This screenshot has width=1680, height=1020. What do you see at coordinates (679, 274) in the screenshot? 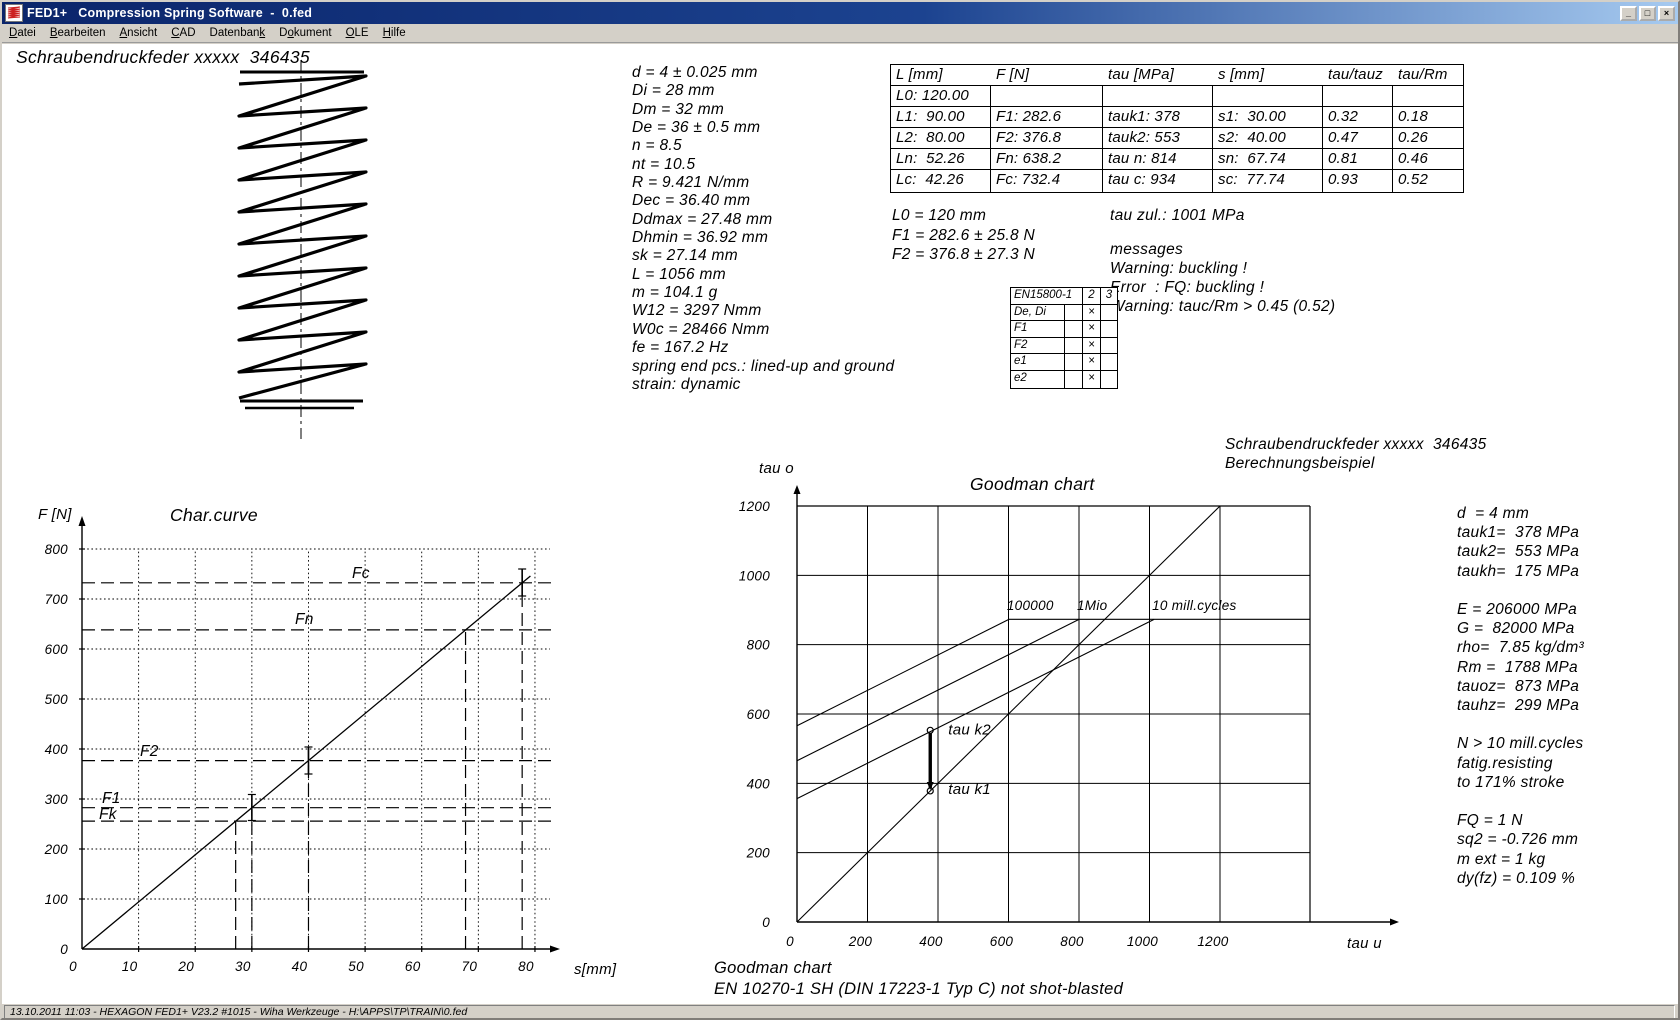
I see `text-line: L = 1056 mm` at bounding box center [679, 274].